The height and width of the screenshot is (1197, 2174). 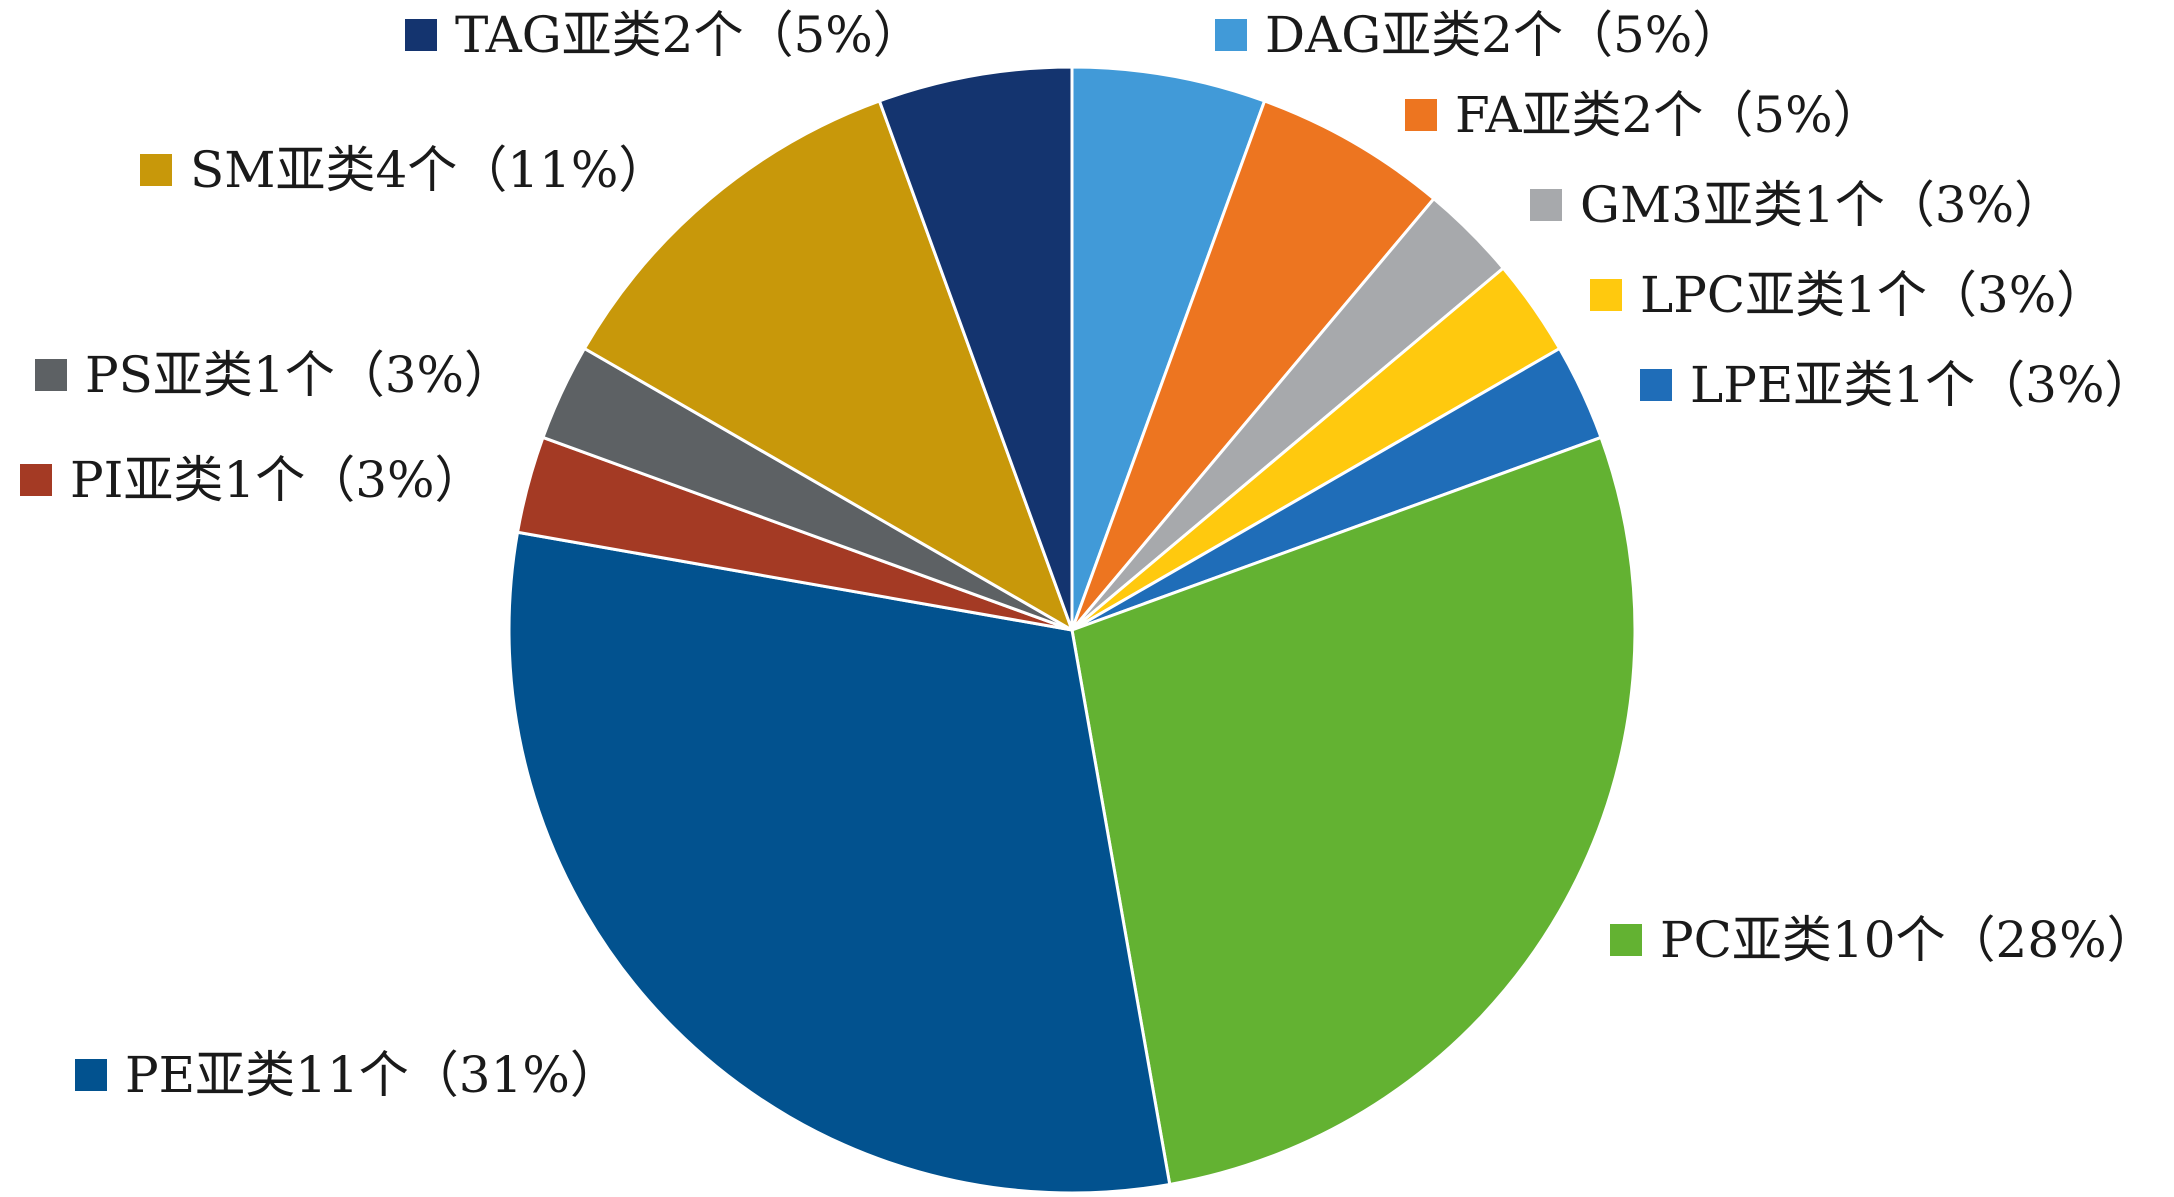 What do you see at coordinates (299, 375) in the screenshot?
I see `legend-label: PS亚类1个（3%）` at bounding box center [299, 375].